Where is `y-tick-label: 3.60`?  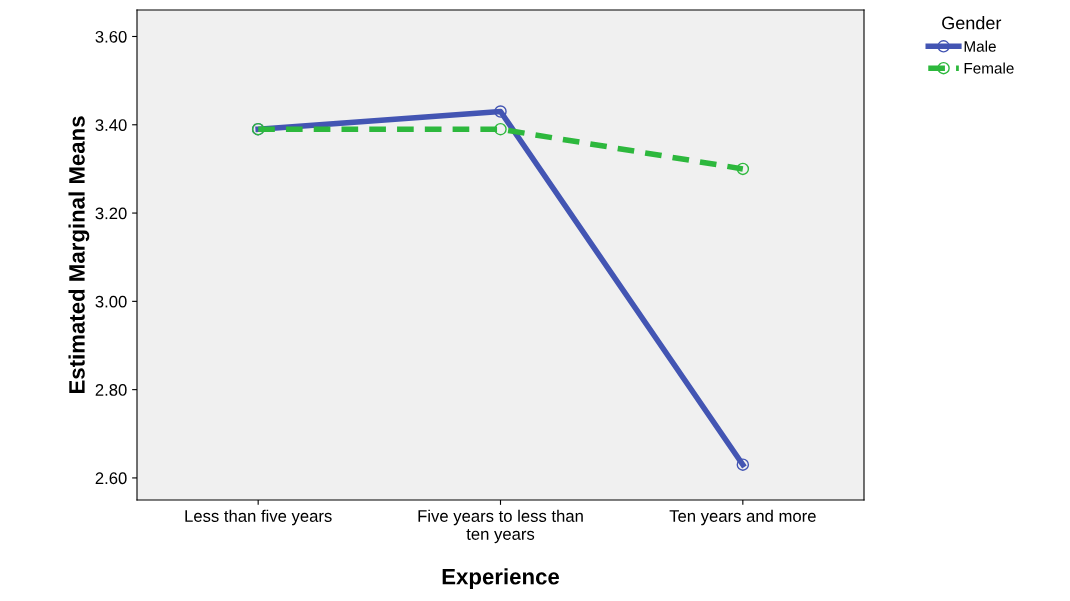 y-tick-label: 3.60 is located at coordinates (111, 36).